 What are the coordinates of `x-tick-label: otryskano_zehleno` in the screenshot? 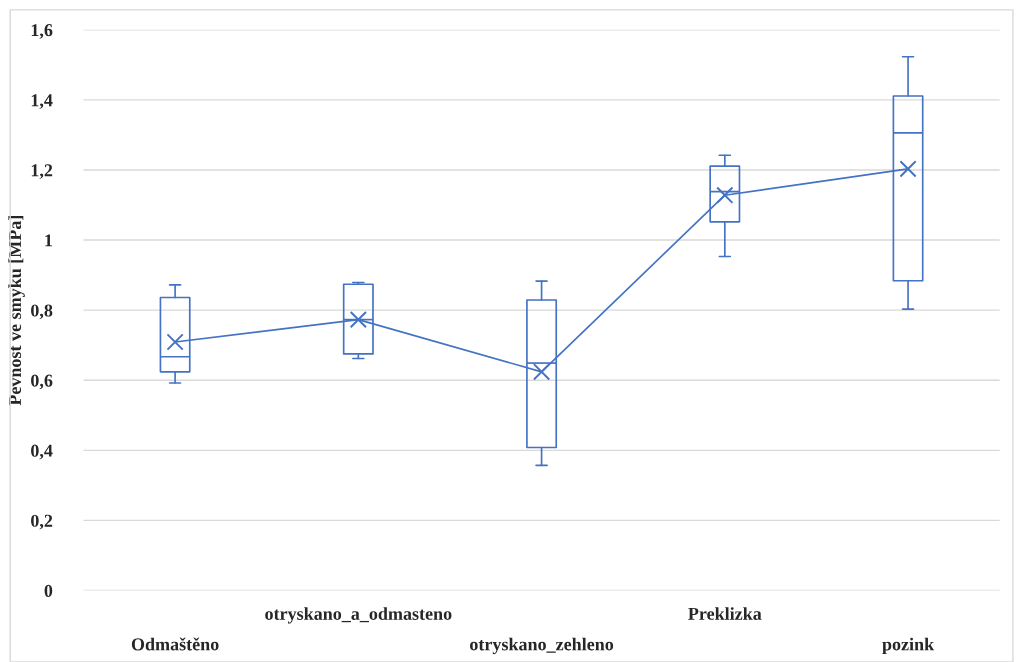 It's located at (542, 646).